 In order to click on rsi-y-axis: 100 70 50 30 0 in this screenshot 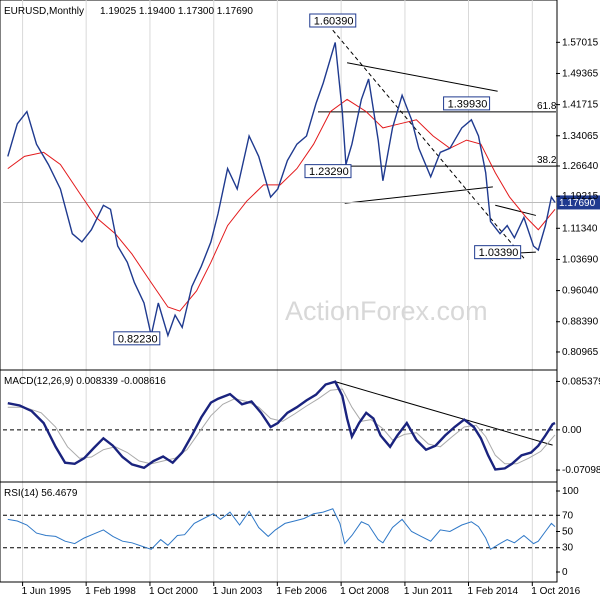, I will do `click(567, 532)`.